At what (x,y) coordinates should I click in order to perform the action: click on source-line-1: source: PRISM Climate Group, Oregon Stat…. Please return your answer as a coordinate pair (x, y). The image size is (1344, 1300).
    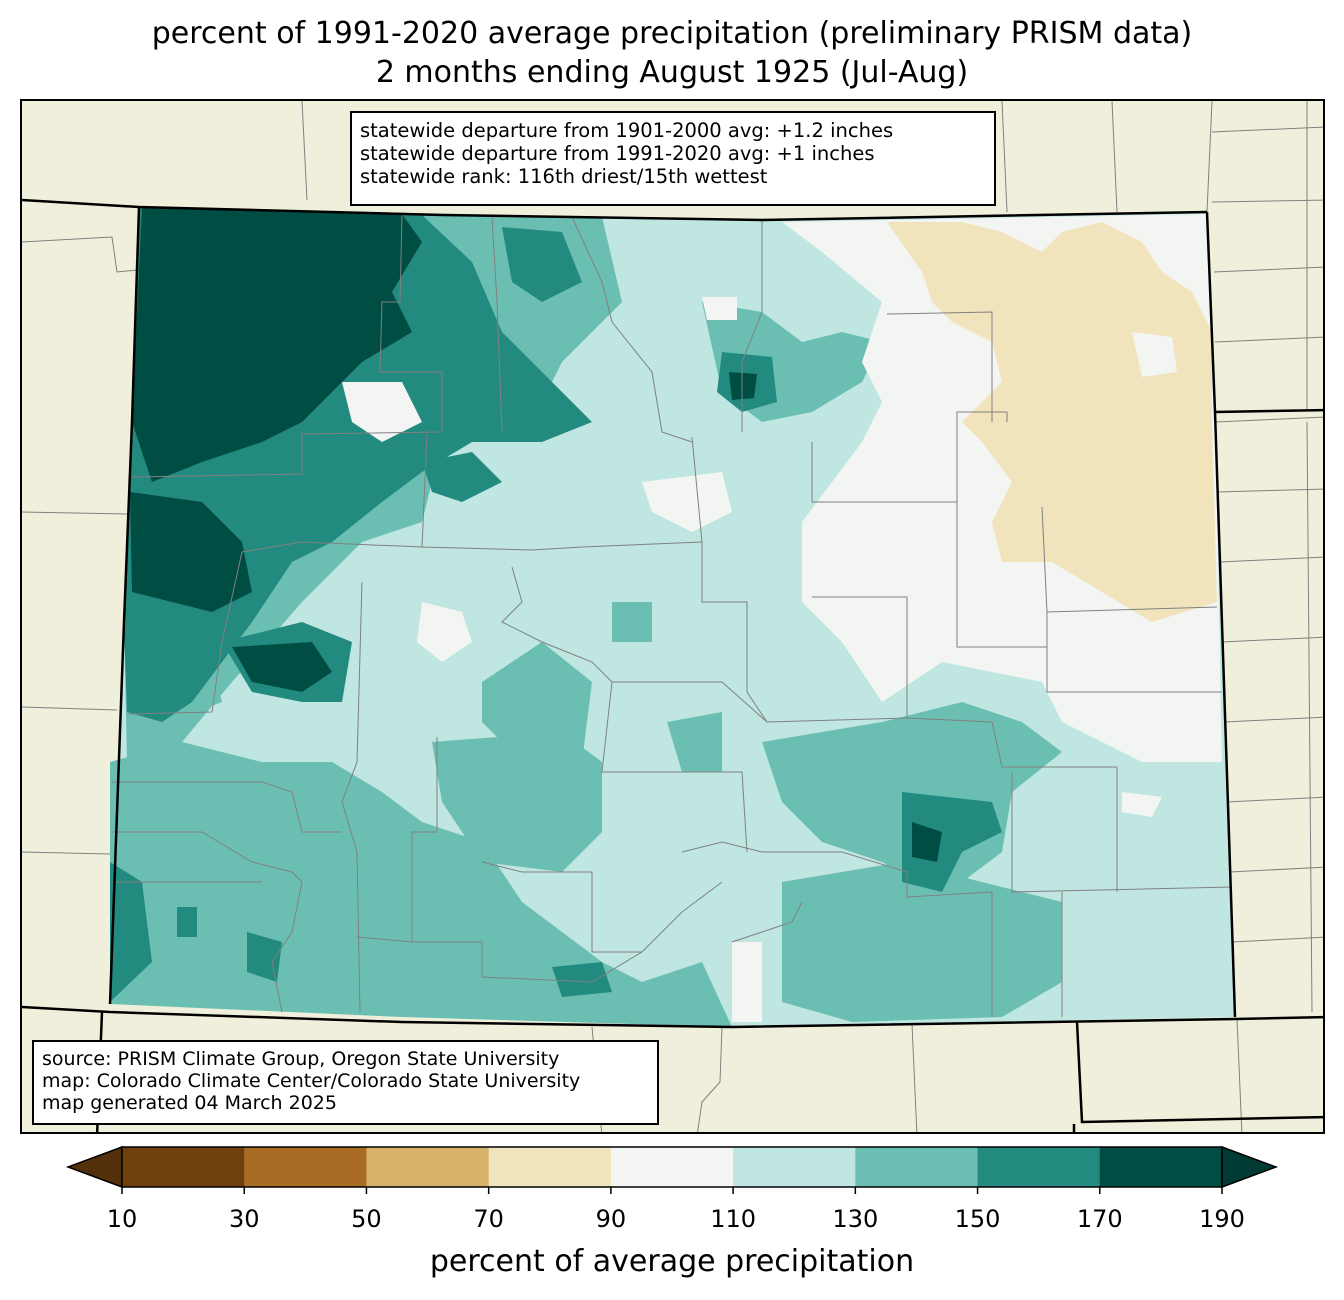
    Looking at the image, I should click on (301, 1059).